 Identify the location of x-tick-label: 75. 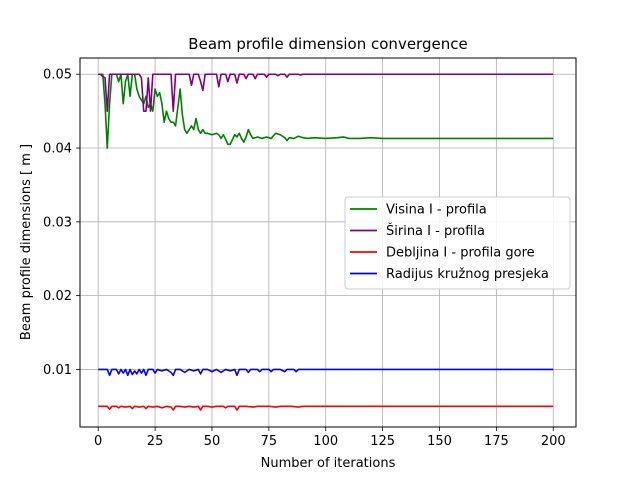
(269, 441).